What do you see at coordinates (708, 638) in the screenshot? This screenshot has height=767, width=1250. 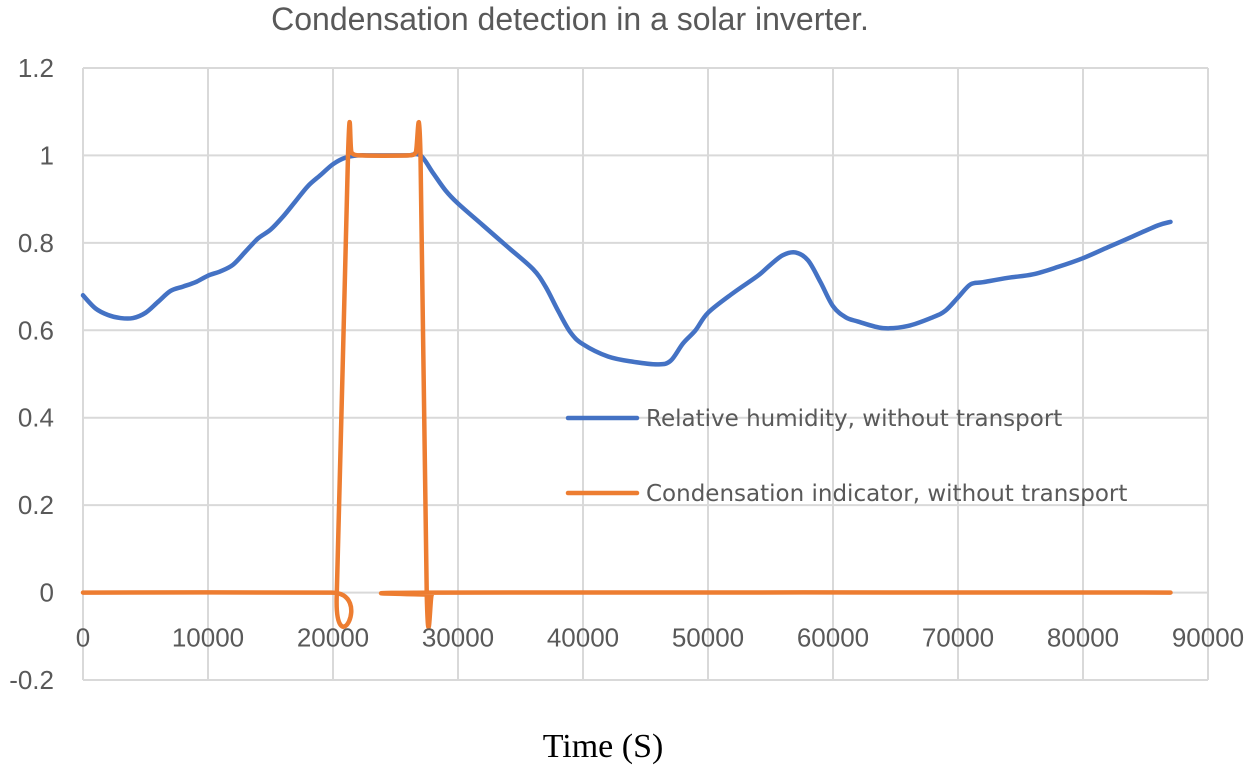 I see `x-tick-label: 50000` at bounding box center [708, 638].